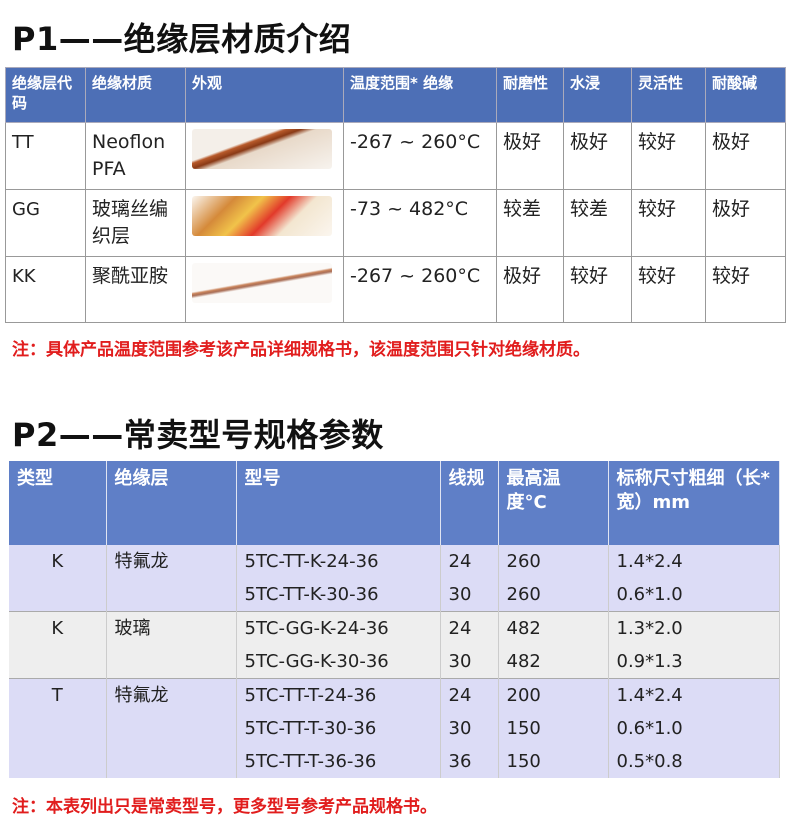  Describe the element at coordinates (338, 761) in the screenshot. I see `model-cell: 5TC-TT-T-36-36` at that location.